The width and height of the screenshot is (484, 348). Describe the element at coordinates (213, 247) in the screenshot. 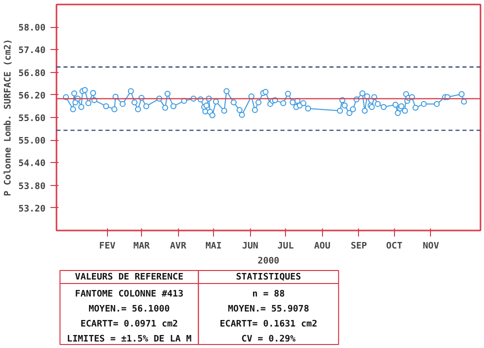

I see `x-tick-label: MAI` at that location.